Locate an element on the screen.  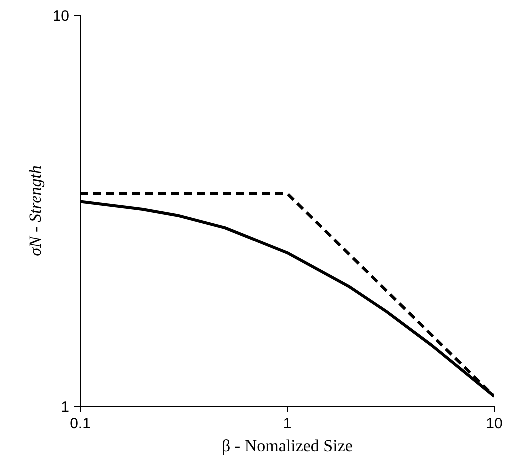
x-tick-label: 10 is located at coordinates (494, 424).